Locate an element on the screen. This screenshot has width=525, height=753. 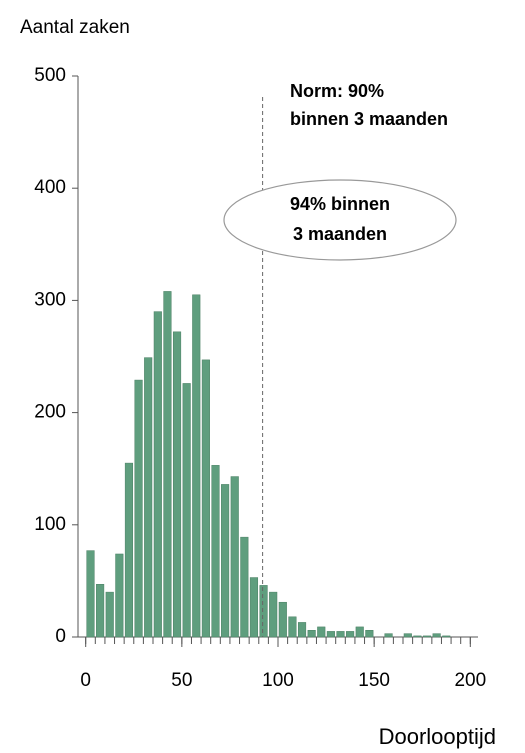
y-tick-label: 100 is located at coordinates (50, 524).